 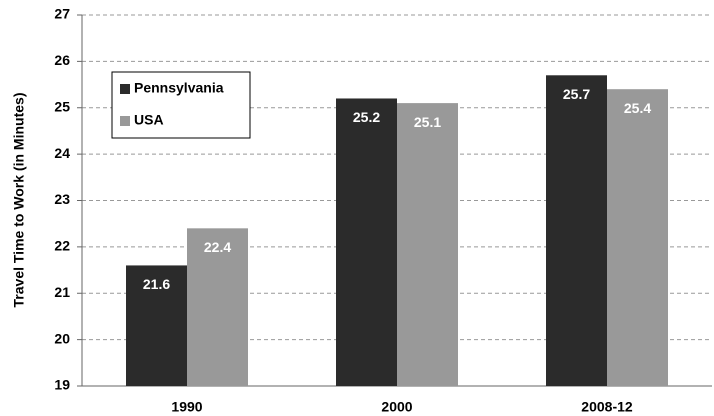 I want to click on value-label: 25.2, so click(x=366, y=117).